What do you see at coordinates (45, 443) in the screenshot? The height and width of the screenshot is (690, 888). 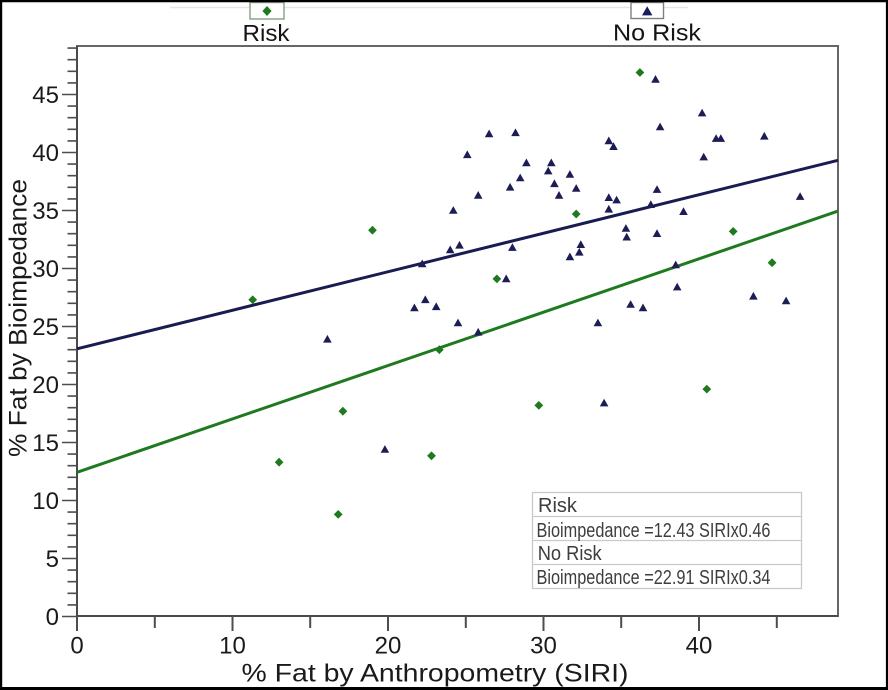 I see `svg-text: 15` at bounding box center [45, 443].